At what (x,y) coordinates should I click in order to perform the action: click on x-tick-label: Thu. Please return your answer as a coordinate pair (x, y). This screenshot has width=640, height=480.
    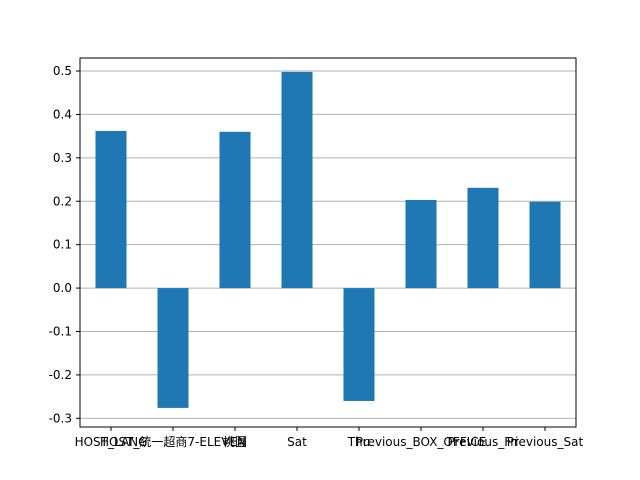
    Looking at the image, I should click on (359, 442).